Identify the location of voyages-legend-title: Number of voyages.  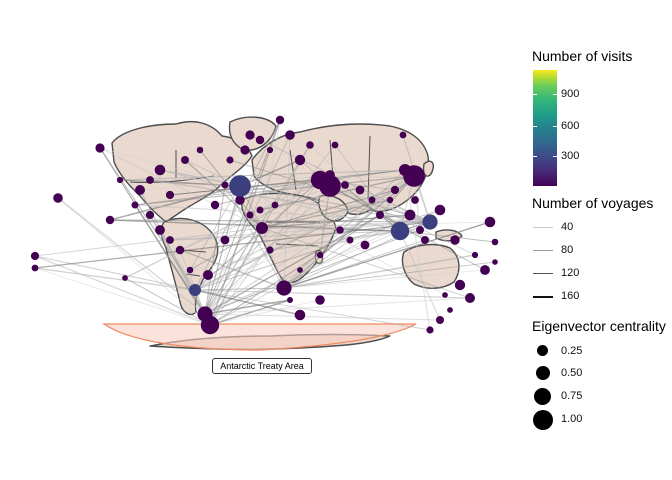
(593, 203).